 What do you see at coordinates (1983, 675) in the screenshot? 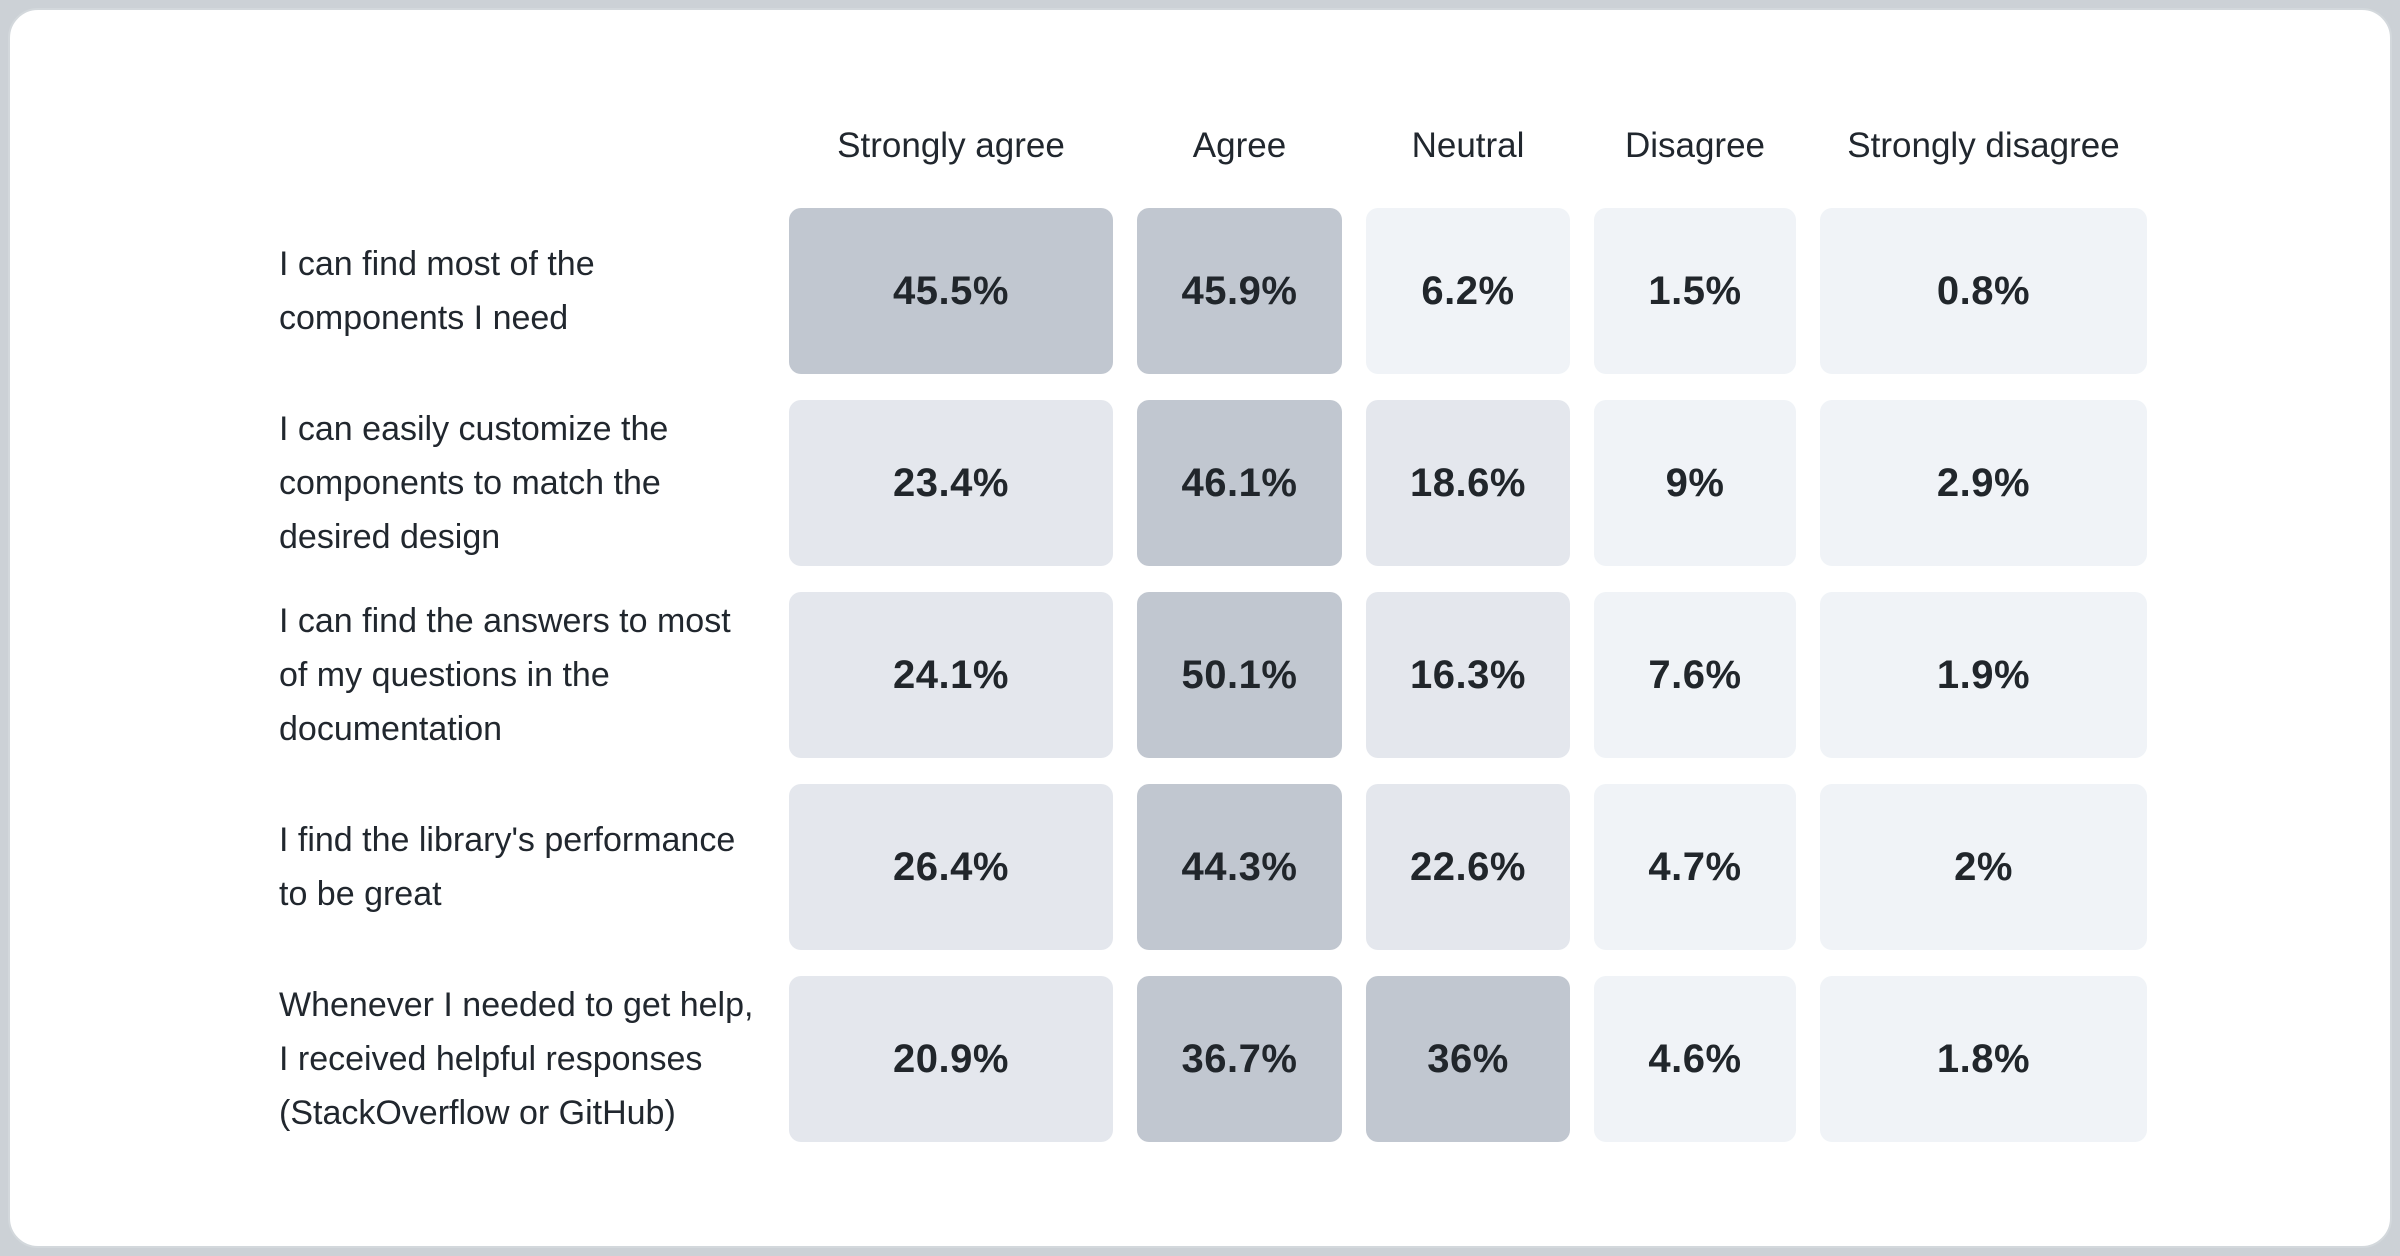
I see `heatmap-cell: 1.9%` at bounding box center [1983, 675].